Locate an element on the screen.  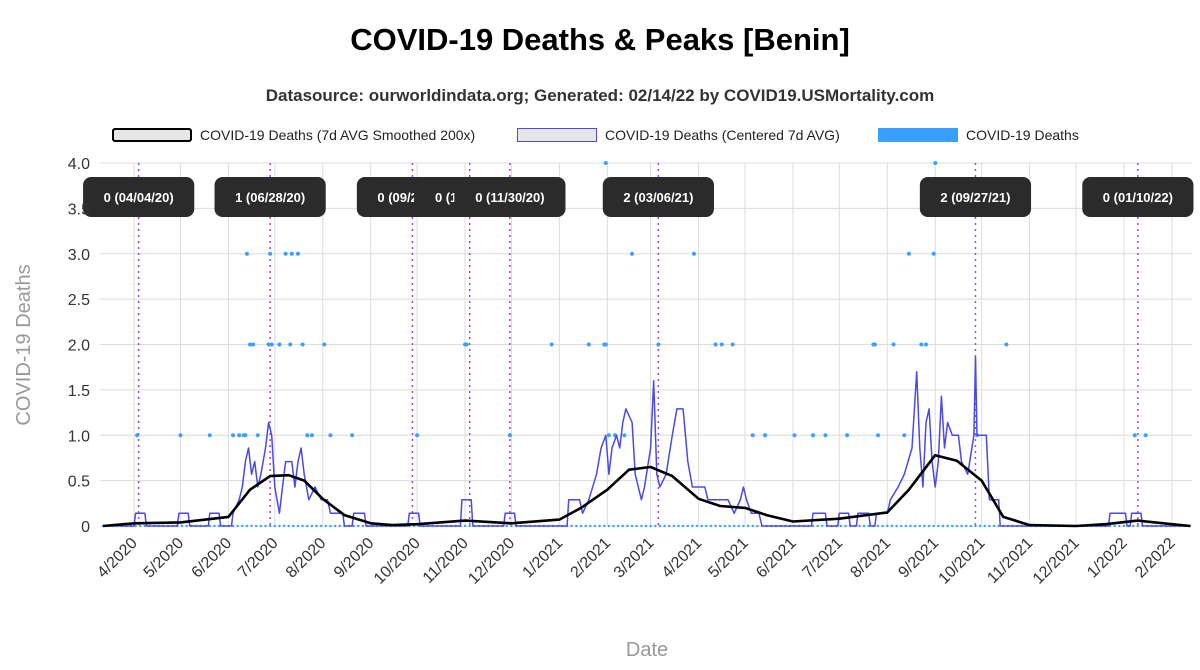
x-tick-label: 4/2021 is located at coordinates (682, 558).